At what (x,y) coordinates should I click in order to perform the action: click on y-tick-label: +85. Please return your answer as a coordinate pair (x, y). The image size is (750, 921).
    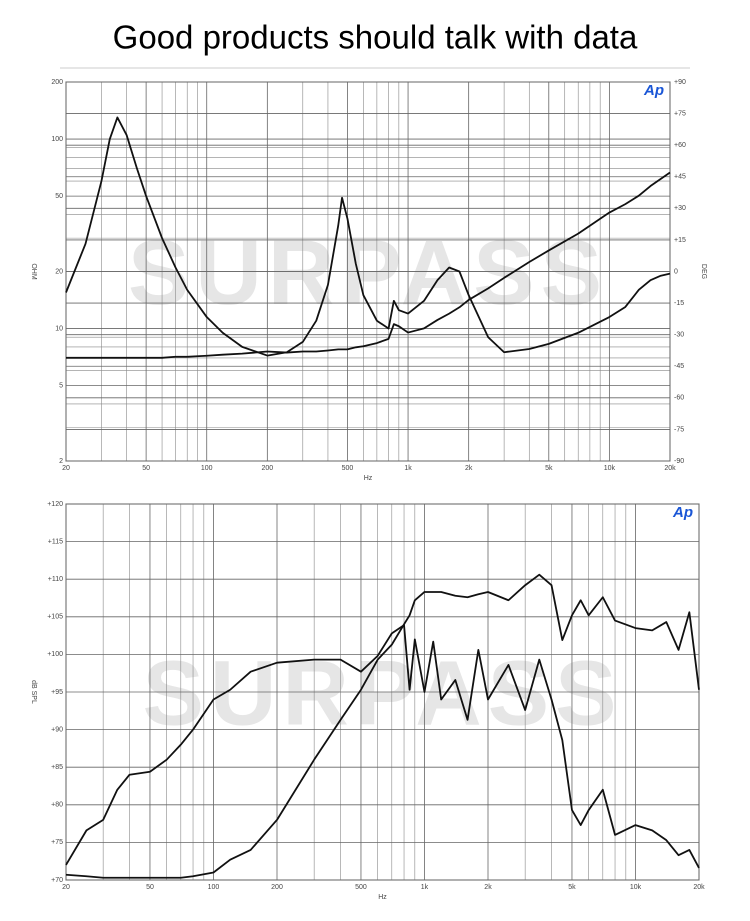
    Looking at the image, I should click on (57, 767).